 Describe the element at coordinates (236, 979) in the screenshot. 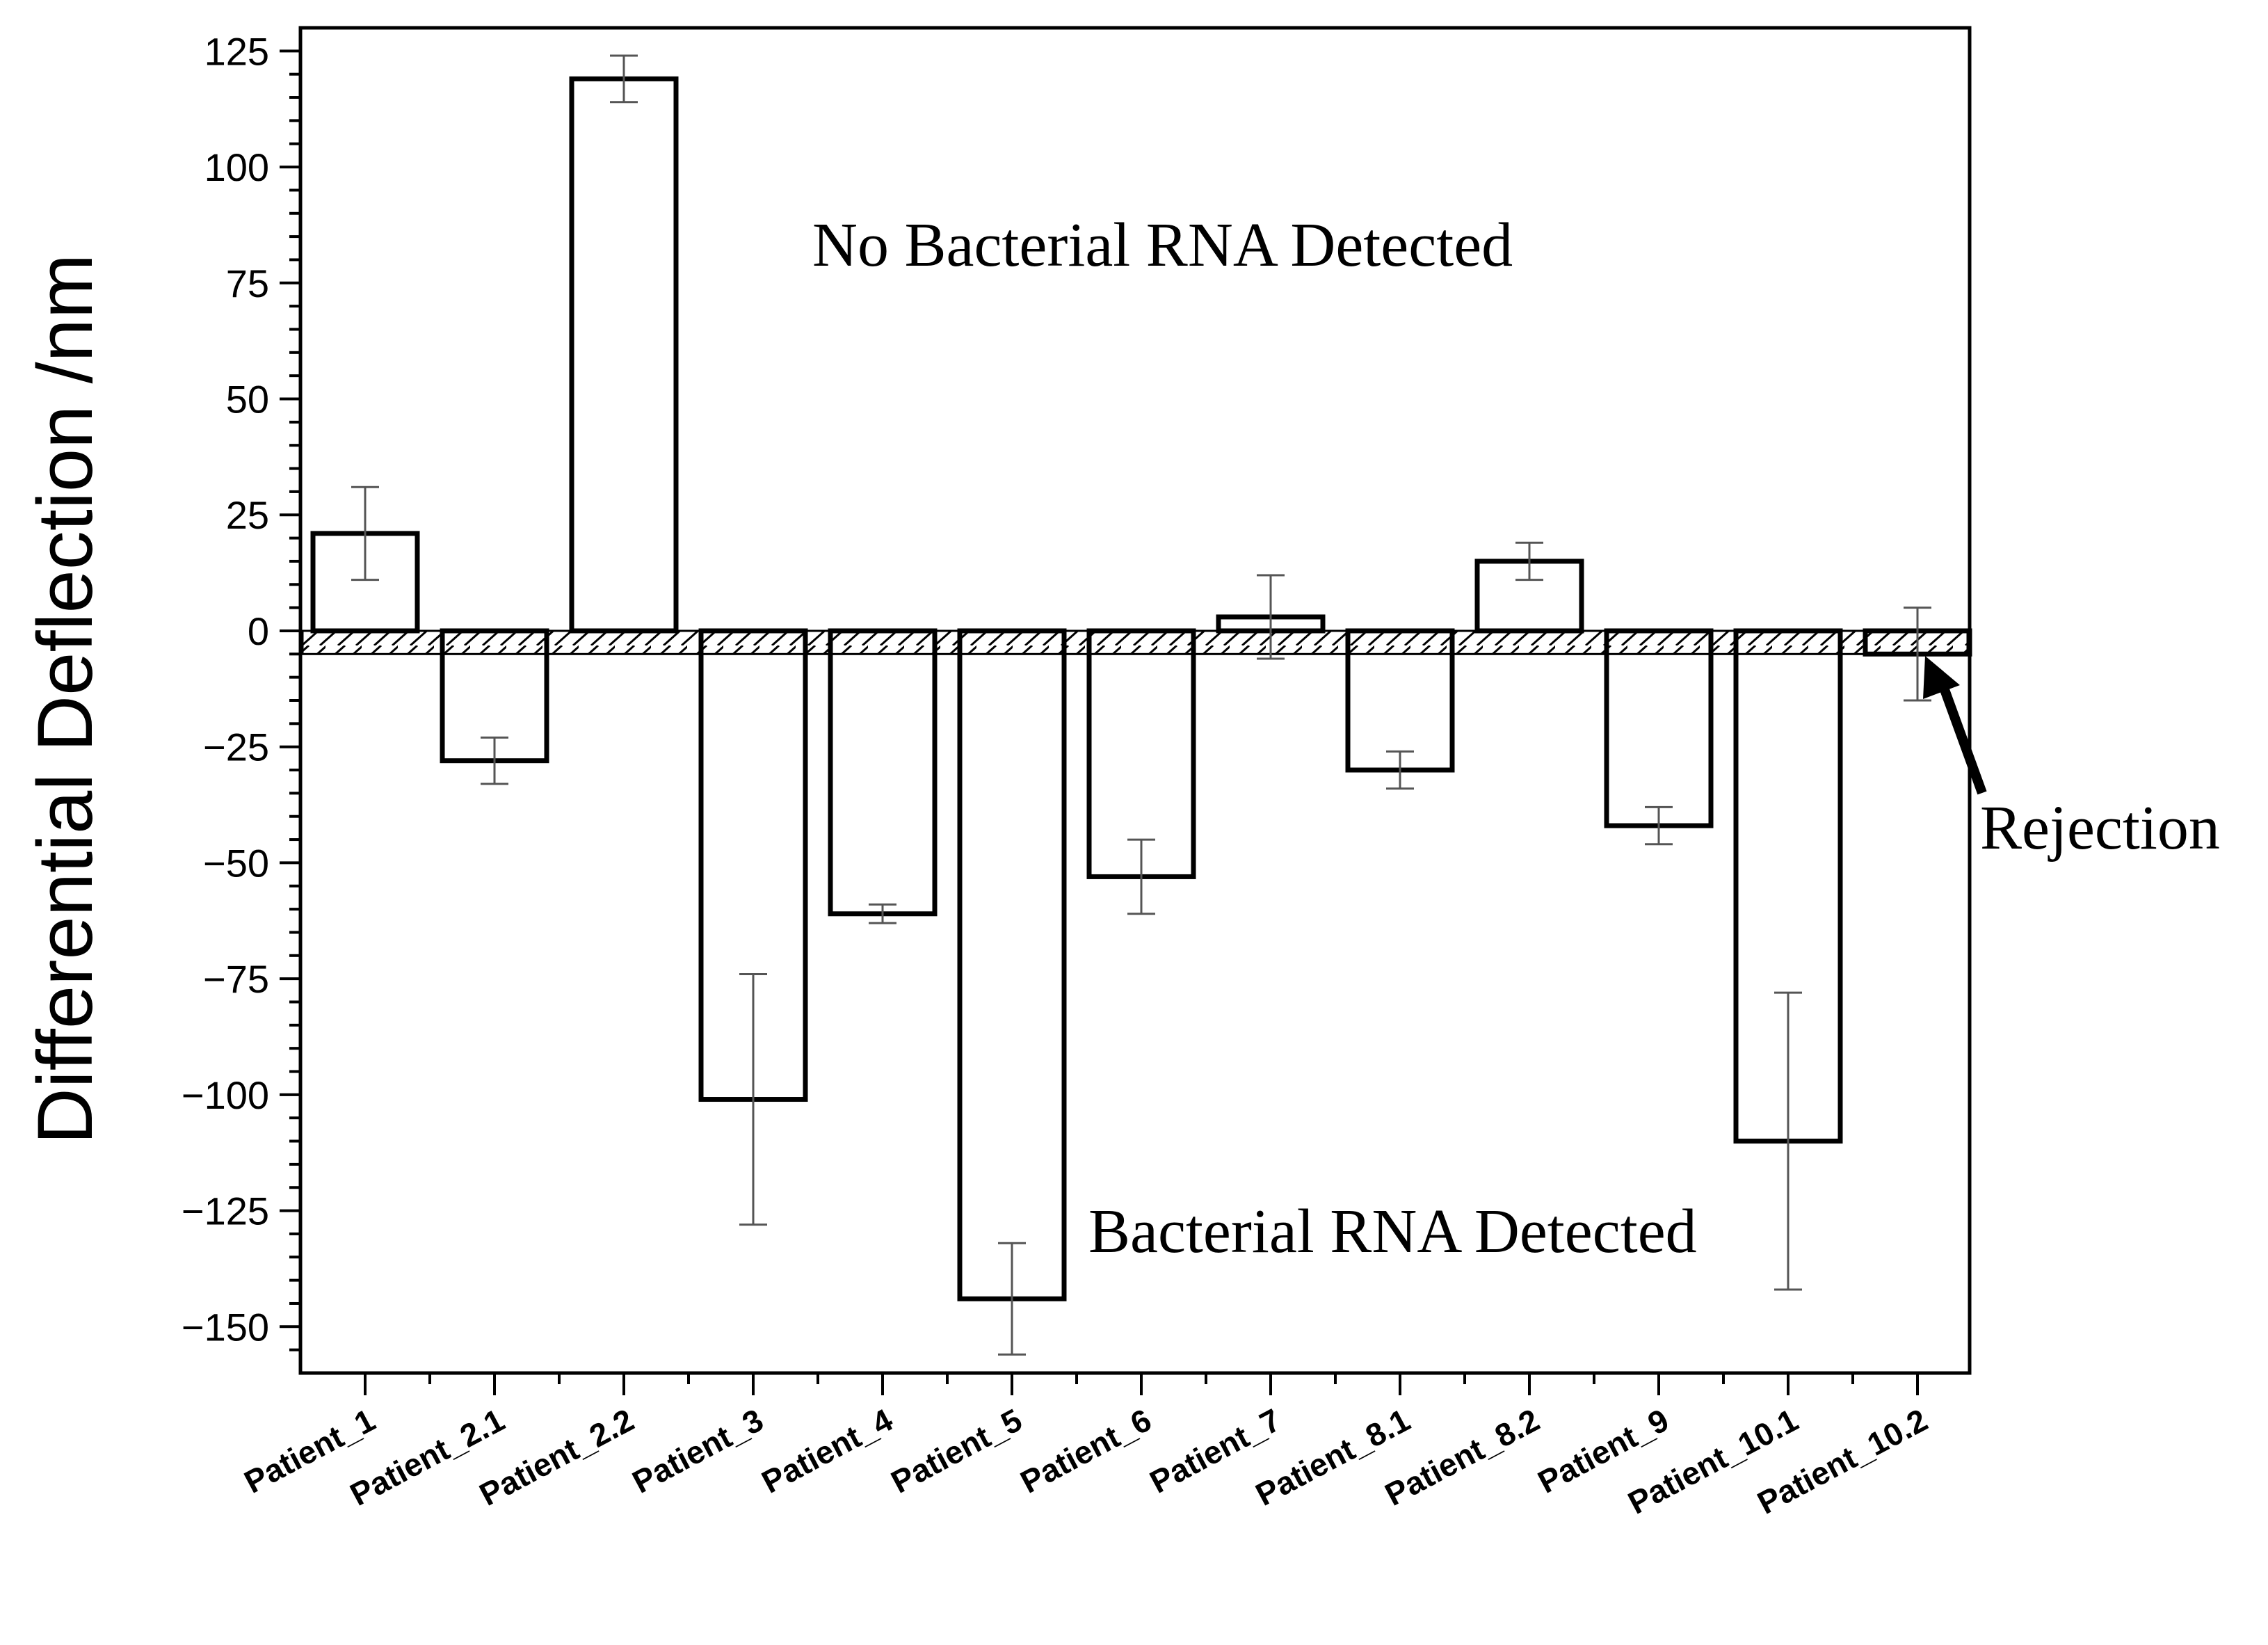

I see `y-tick-label: −75` at that location.